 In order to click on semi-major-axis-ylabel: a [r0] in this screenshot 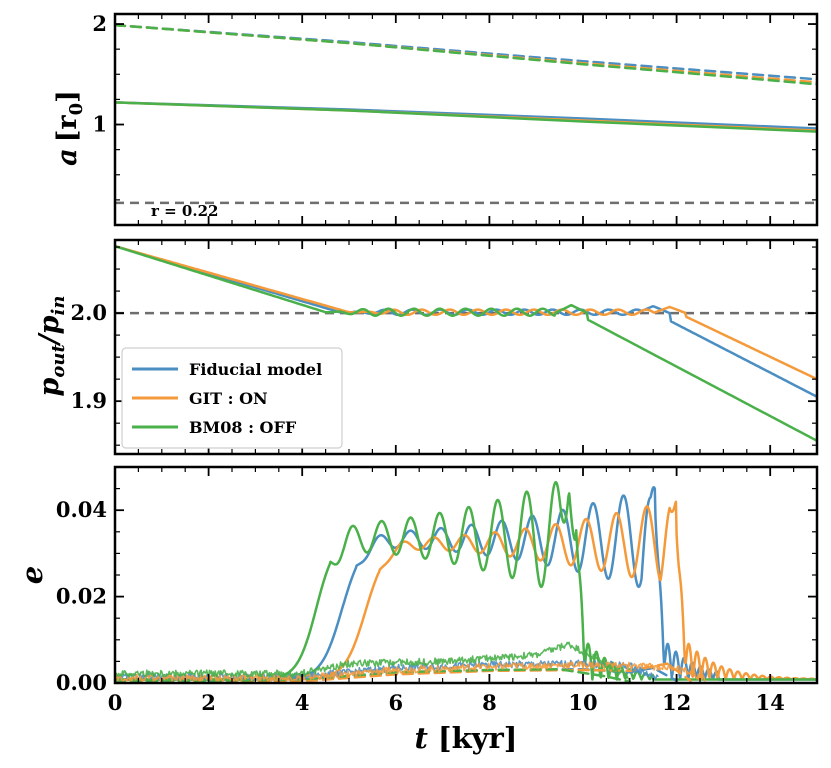, I will do `click(69, 128)`.